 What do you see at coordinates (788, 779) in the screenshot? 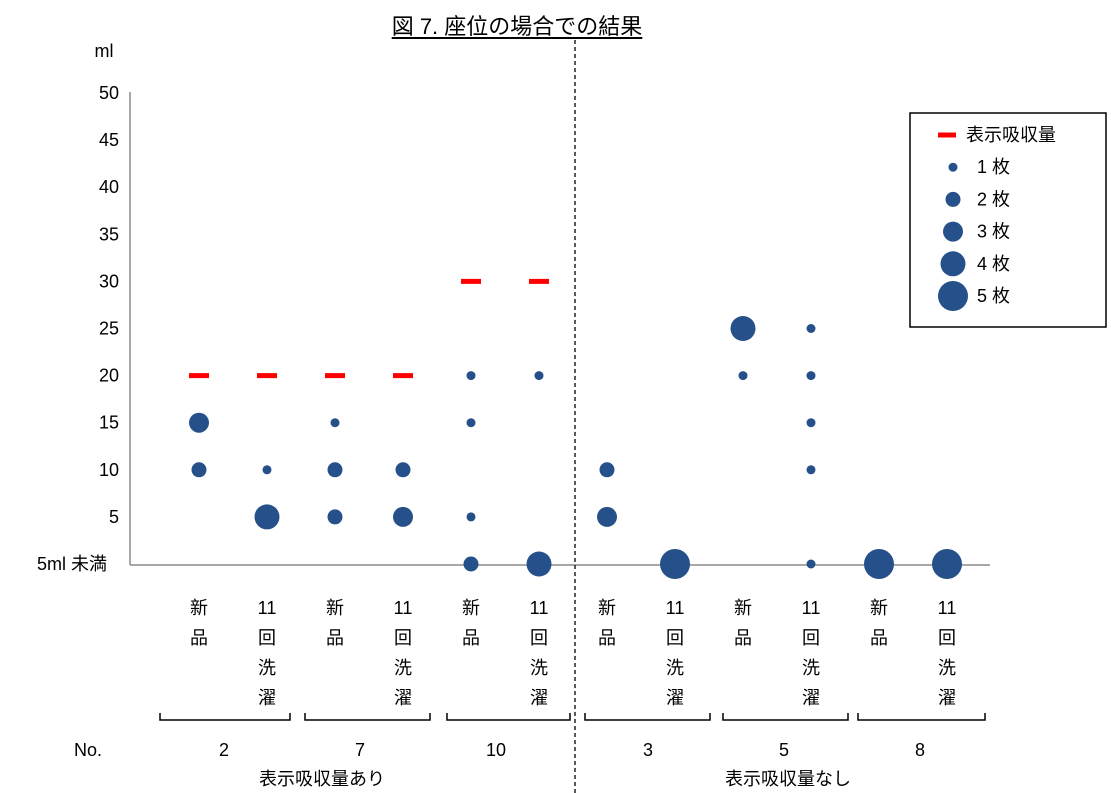
I see `section-label: 表示吸収量なし` at bounding box center [788, 779].